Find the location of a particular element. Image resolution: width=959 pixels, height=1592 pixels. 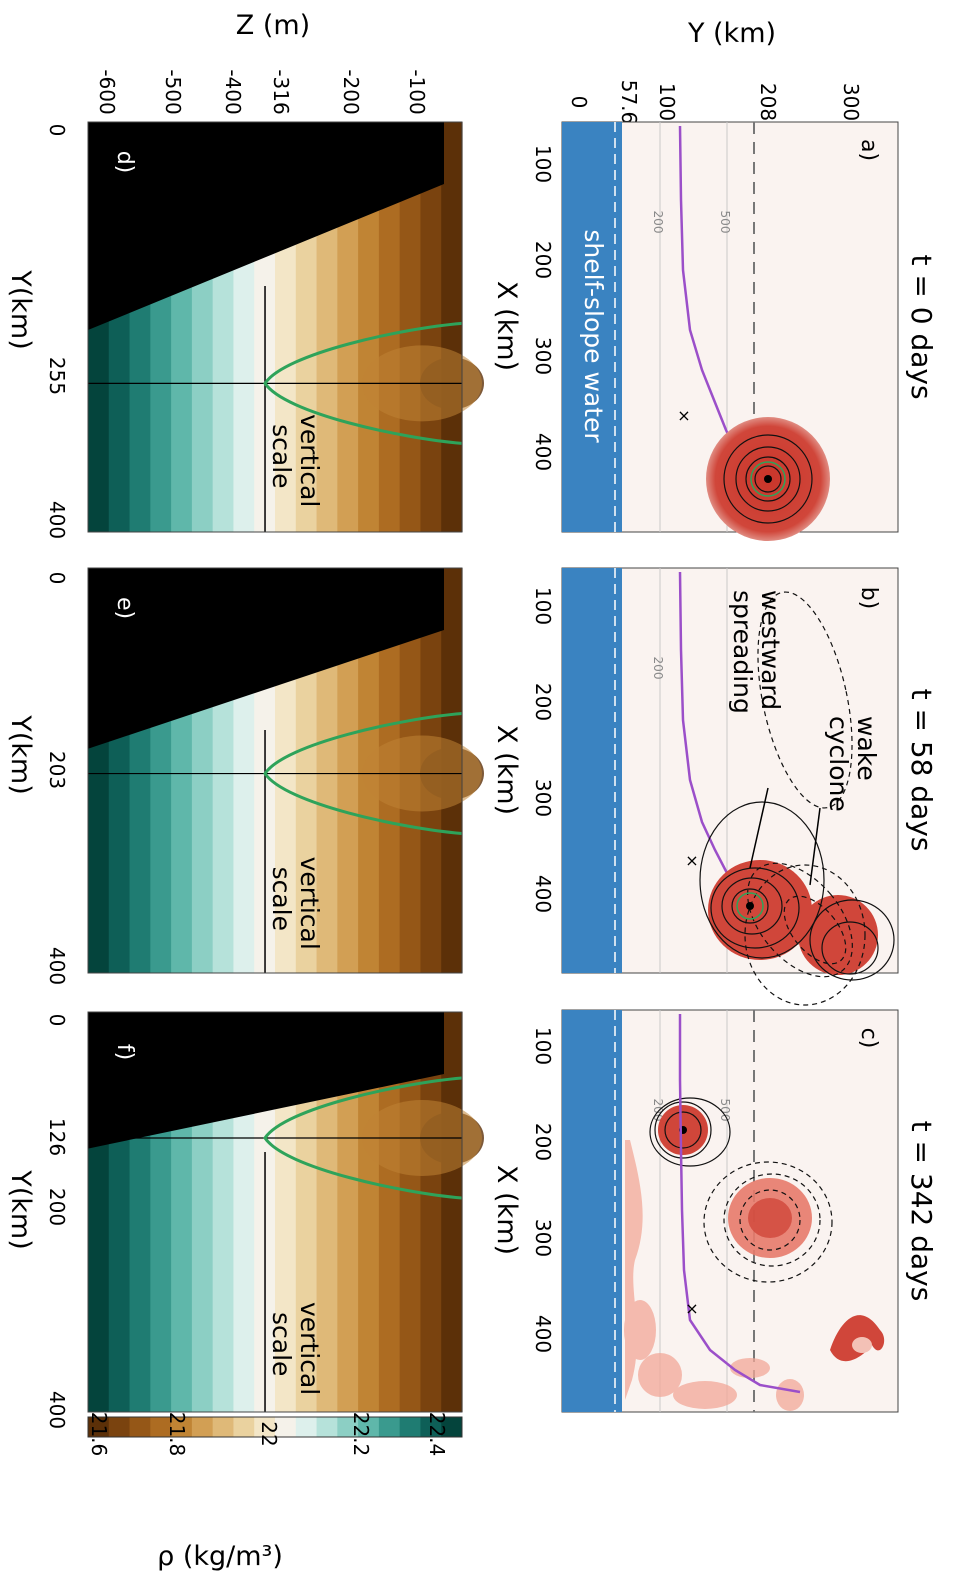

shelf-region-b is located at coordinates (592, 770).